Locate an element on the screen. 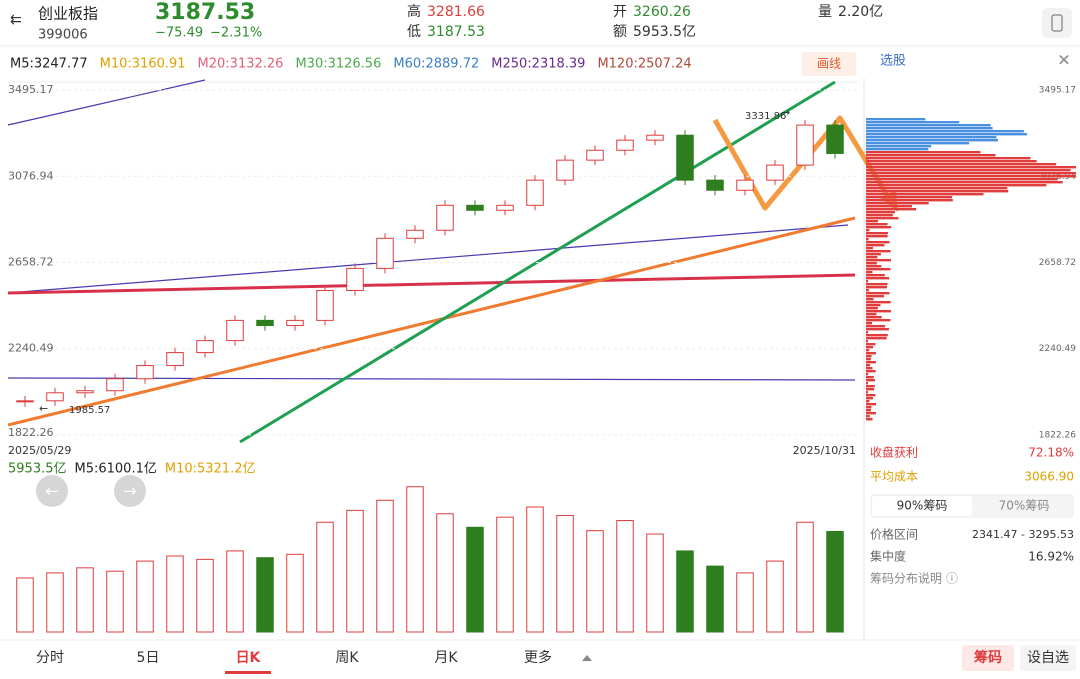 This screenshot has width=1080, height=679. draw-button is located at coordinates (829, 64).